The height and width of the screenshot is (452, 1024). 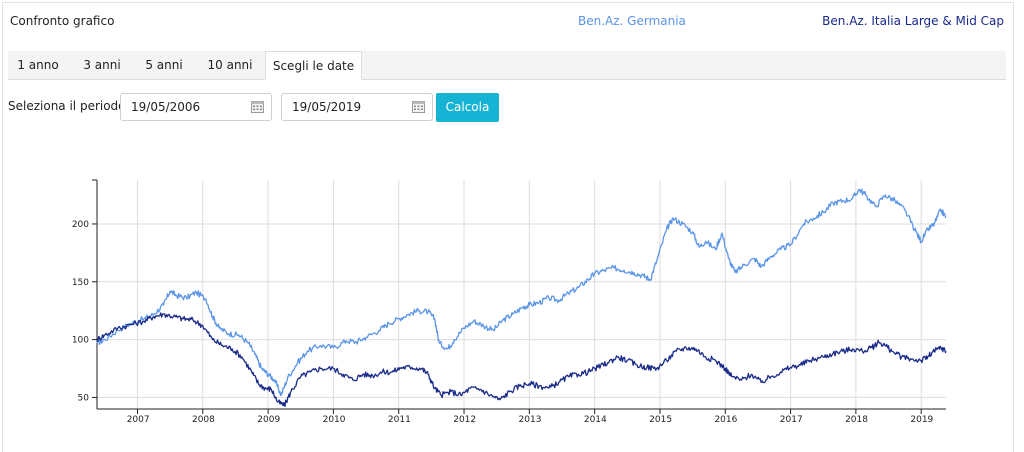 I want to click on tab-1-anno: 1 anno, so click(x=38, y=65).